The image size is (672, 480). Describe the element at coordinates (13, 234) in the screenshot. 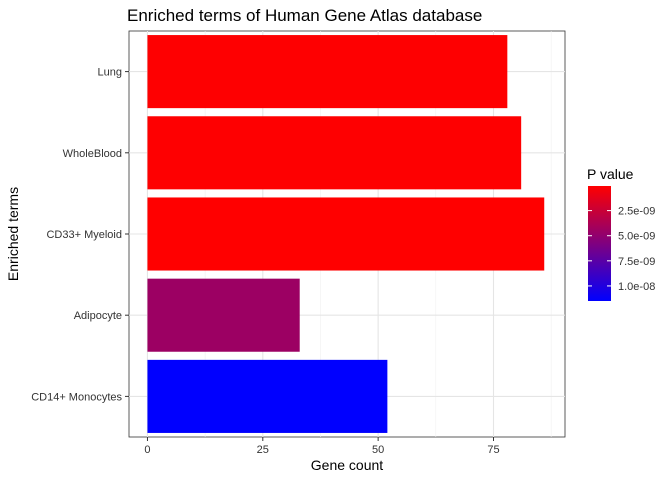

I see `y-axis-title: Enriched terms` at that location.